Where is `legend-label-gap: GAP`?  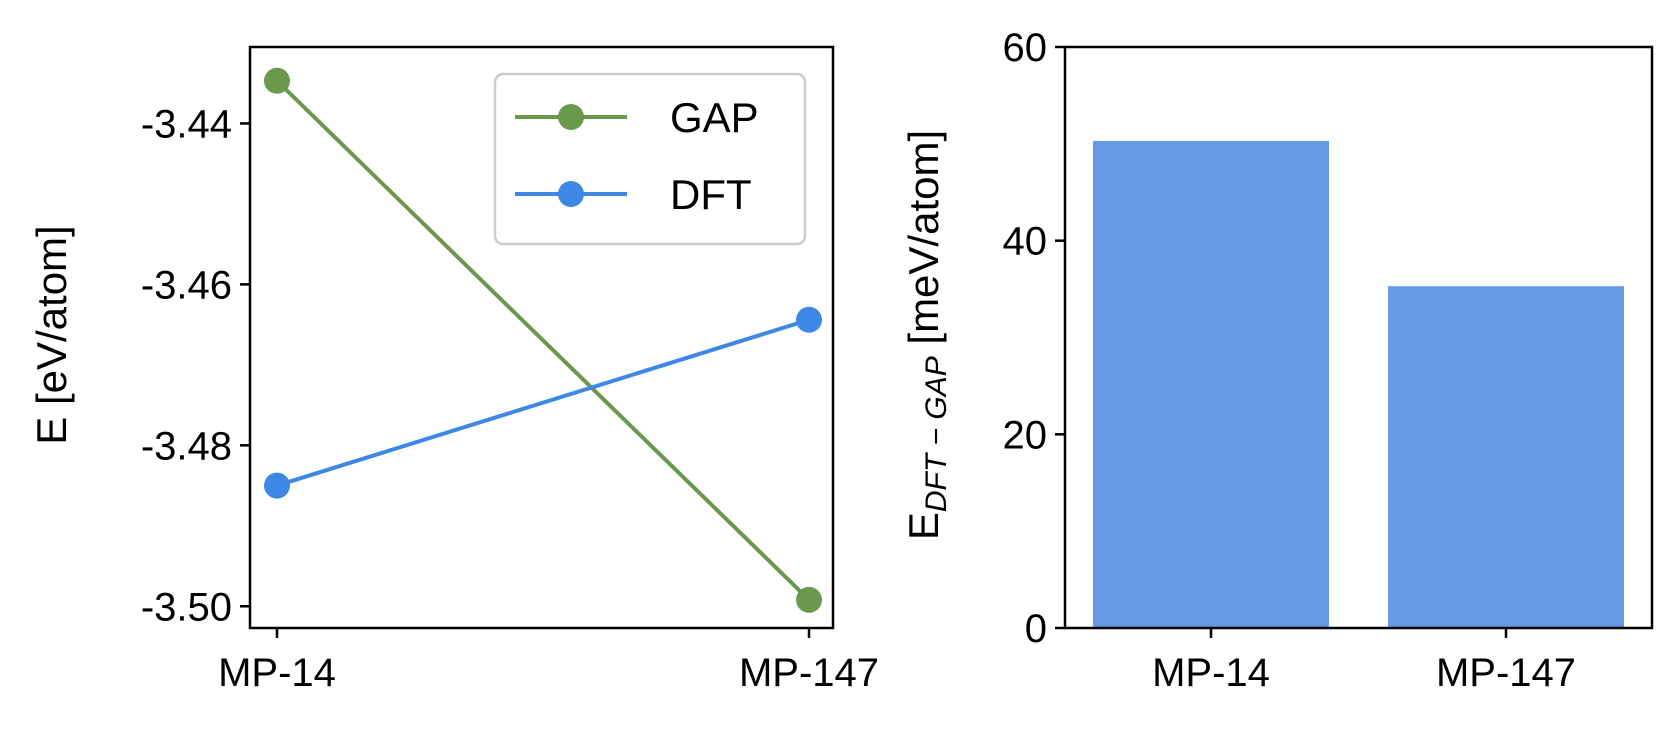
legend-label-gap: GAP is located at coordinates (714, 117).